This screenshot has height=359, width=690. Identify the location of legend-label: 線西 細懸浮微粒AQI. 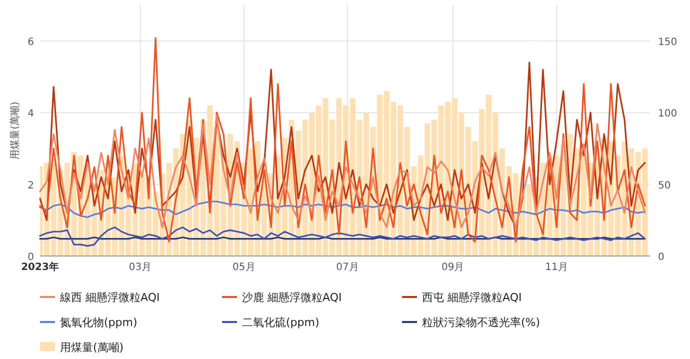
(109, 297).